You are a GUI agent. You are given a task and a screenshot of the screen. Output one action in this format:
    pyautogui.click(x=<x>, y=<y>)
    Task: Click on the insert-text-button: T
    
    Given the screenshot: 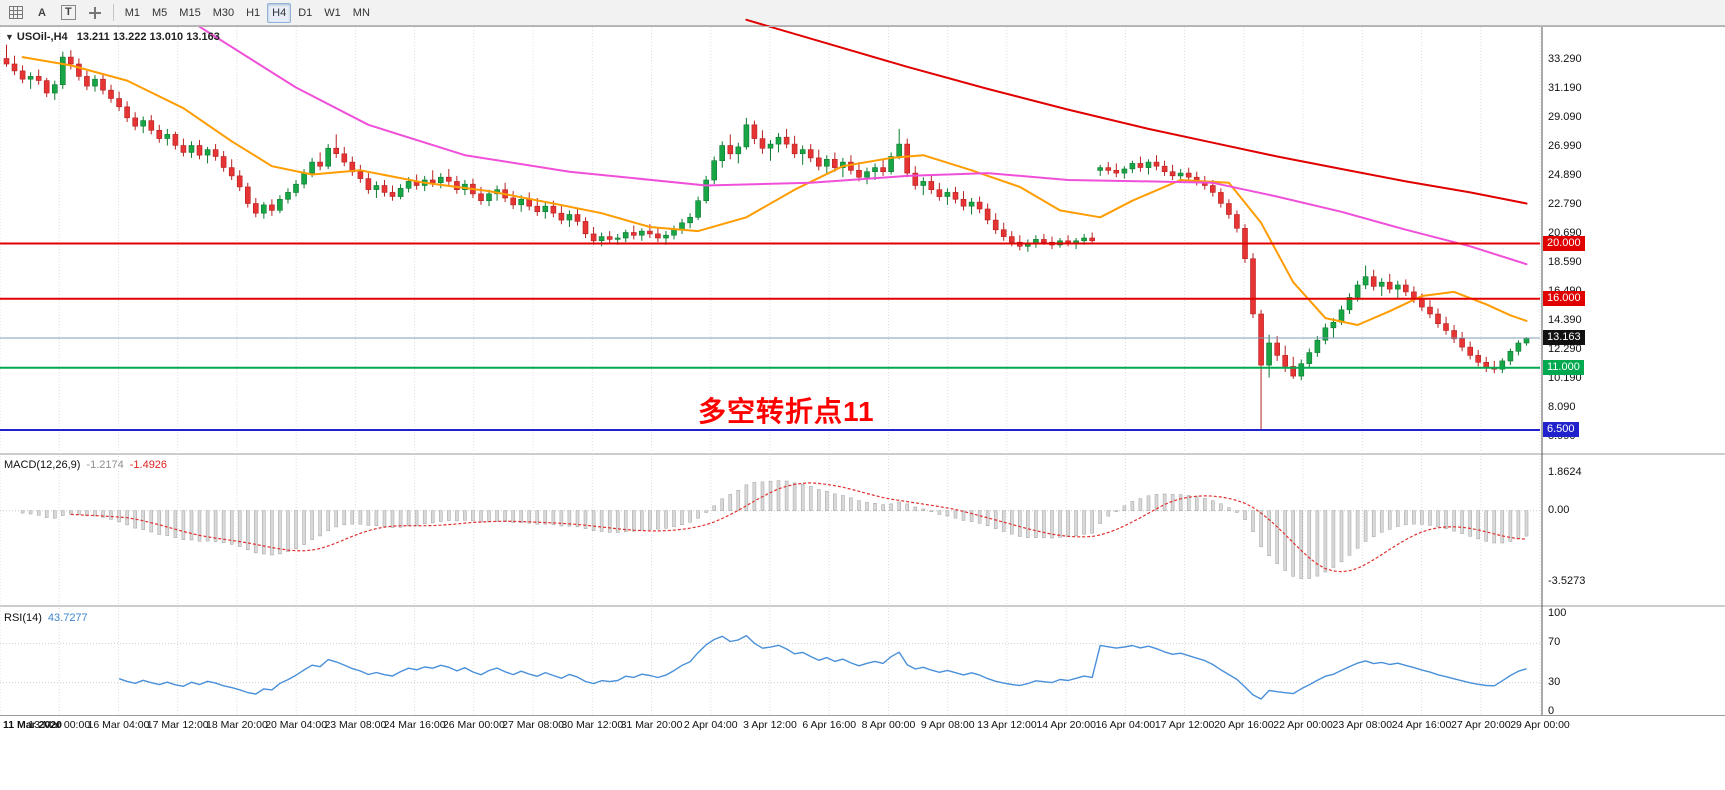 What is the action you would take?
    pyautogui.click(x=68, y=13)
    